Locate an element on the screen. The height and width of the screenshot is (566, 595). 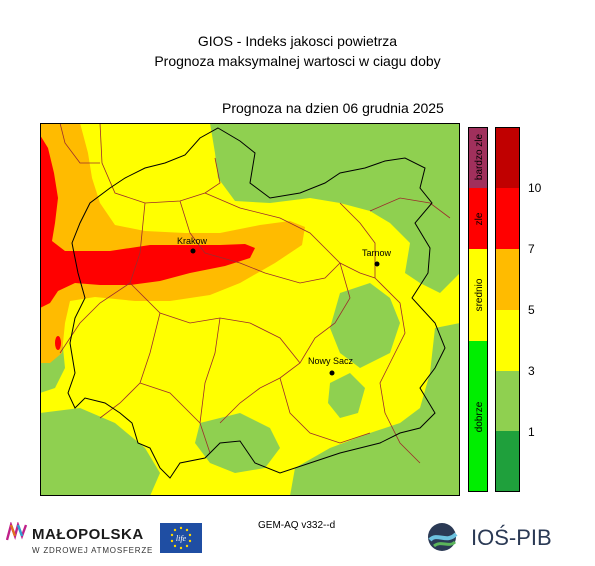
malopolska-mark-icon is located at coordinates (16, 531).